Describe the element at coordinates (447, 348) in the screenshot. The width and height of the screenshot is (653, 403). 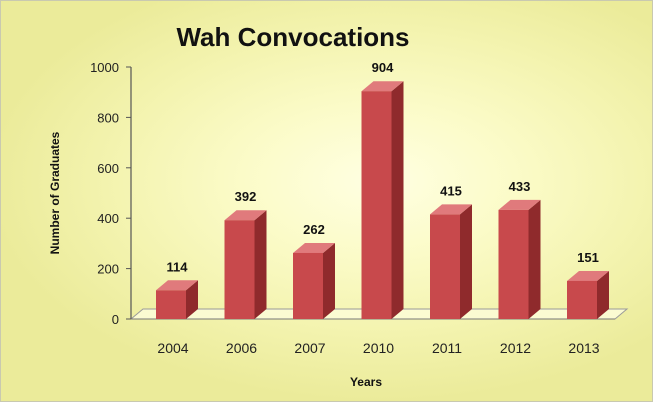
I see `category-label: 2011` at that location.